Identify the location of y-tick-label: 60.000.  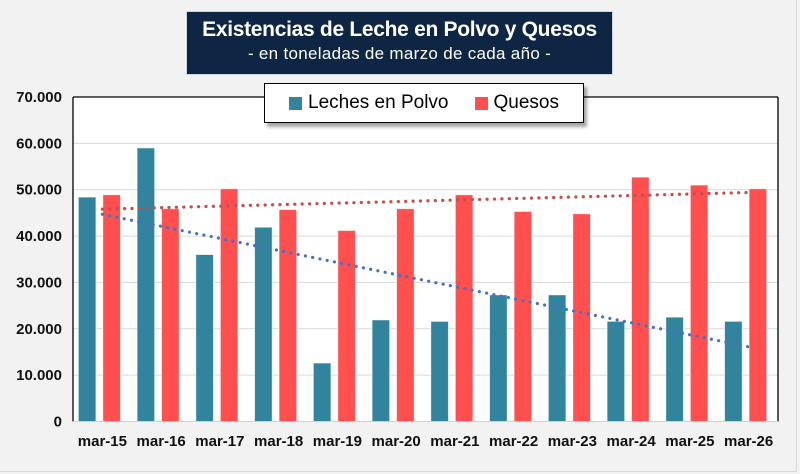
(39, 143).